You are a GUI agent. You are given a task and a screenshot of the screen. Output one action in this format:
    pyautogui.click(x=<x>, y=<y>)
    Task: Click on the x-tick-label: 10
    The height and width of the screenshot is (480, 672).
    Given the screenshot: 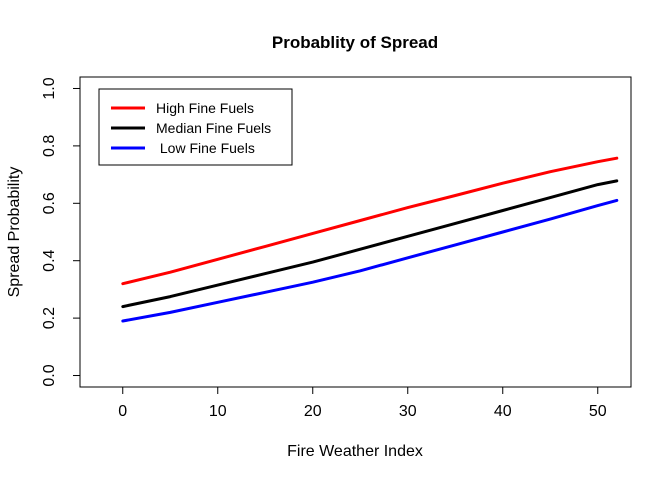 What is the action you would take?
    pyautogui.click(x=218, y=411)
    